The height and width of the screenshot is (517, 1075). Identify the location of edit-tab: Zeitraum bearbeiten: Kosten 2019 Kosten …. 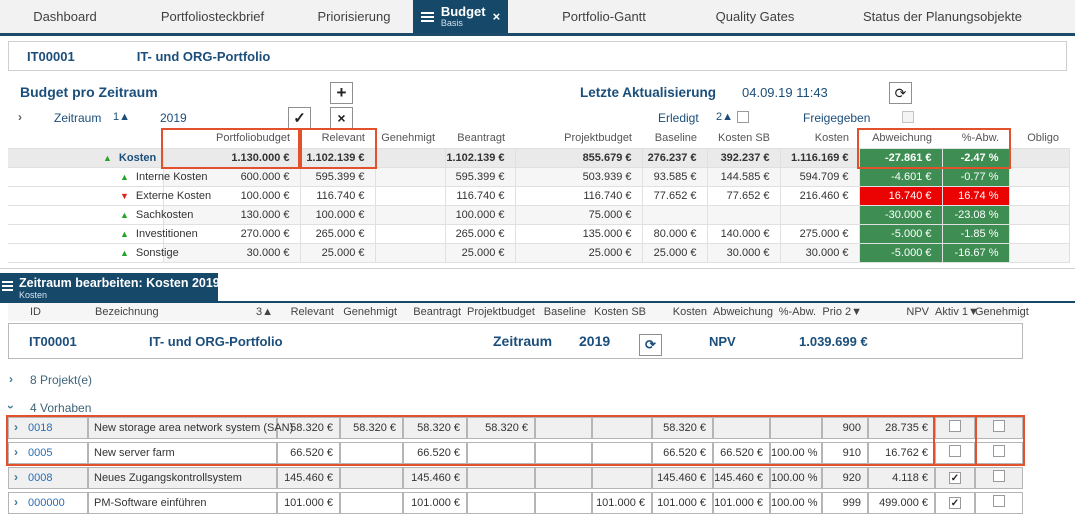
(117, 287).